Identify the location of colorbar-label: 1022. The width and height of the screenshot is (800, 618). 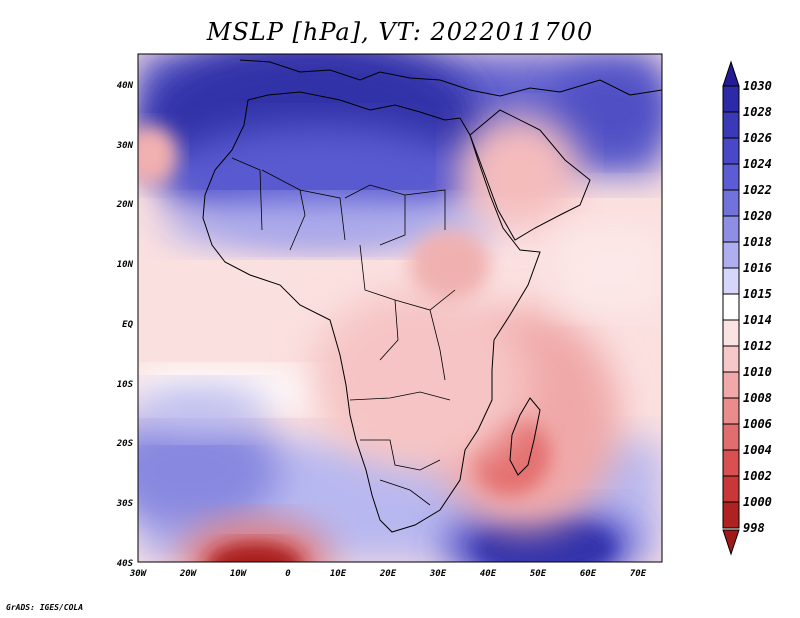
(757, 190).